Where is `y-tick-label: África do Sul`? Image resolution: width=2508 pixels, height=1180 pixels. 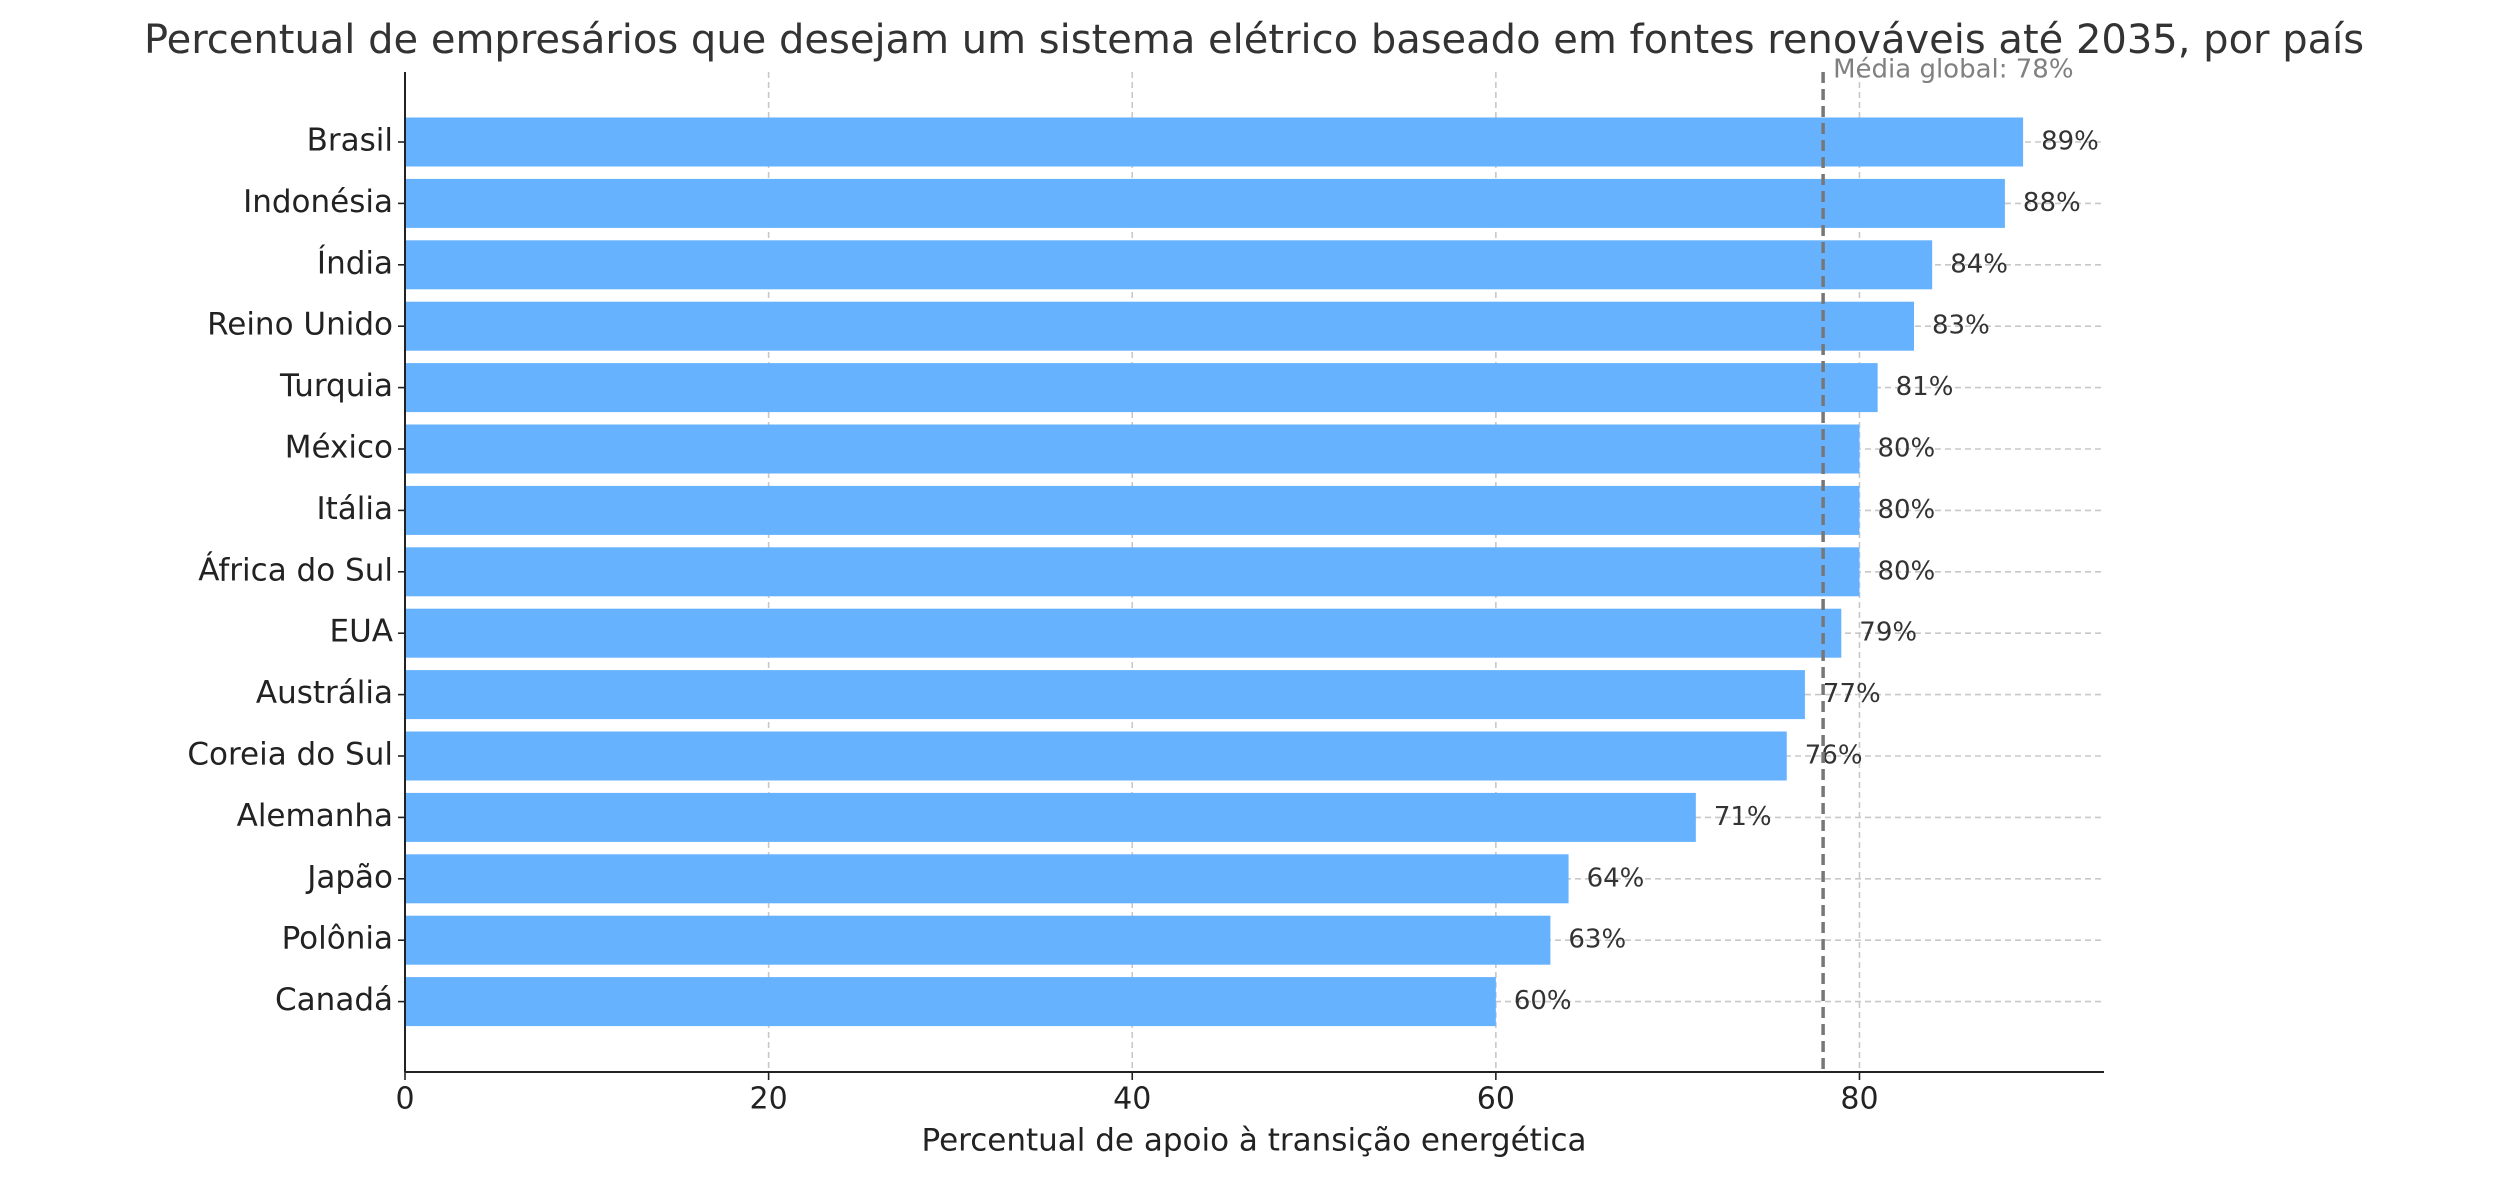
y-tick-label: África do Sul is located at coordinates (295, 570).